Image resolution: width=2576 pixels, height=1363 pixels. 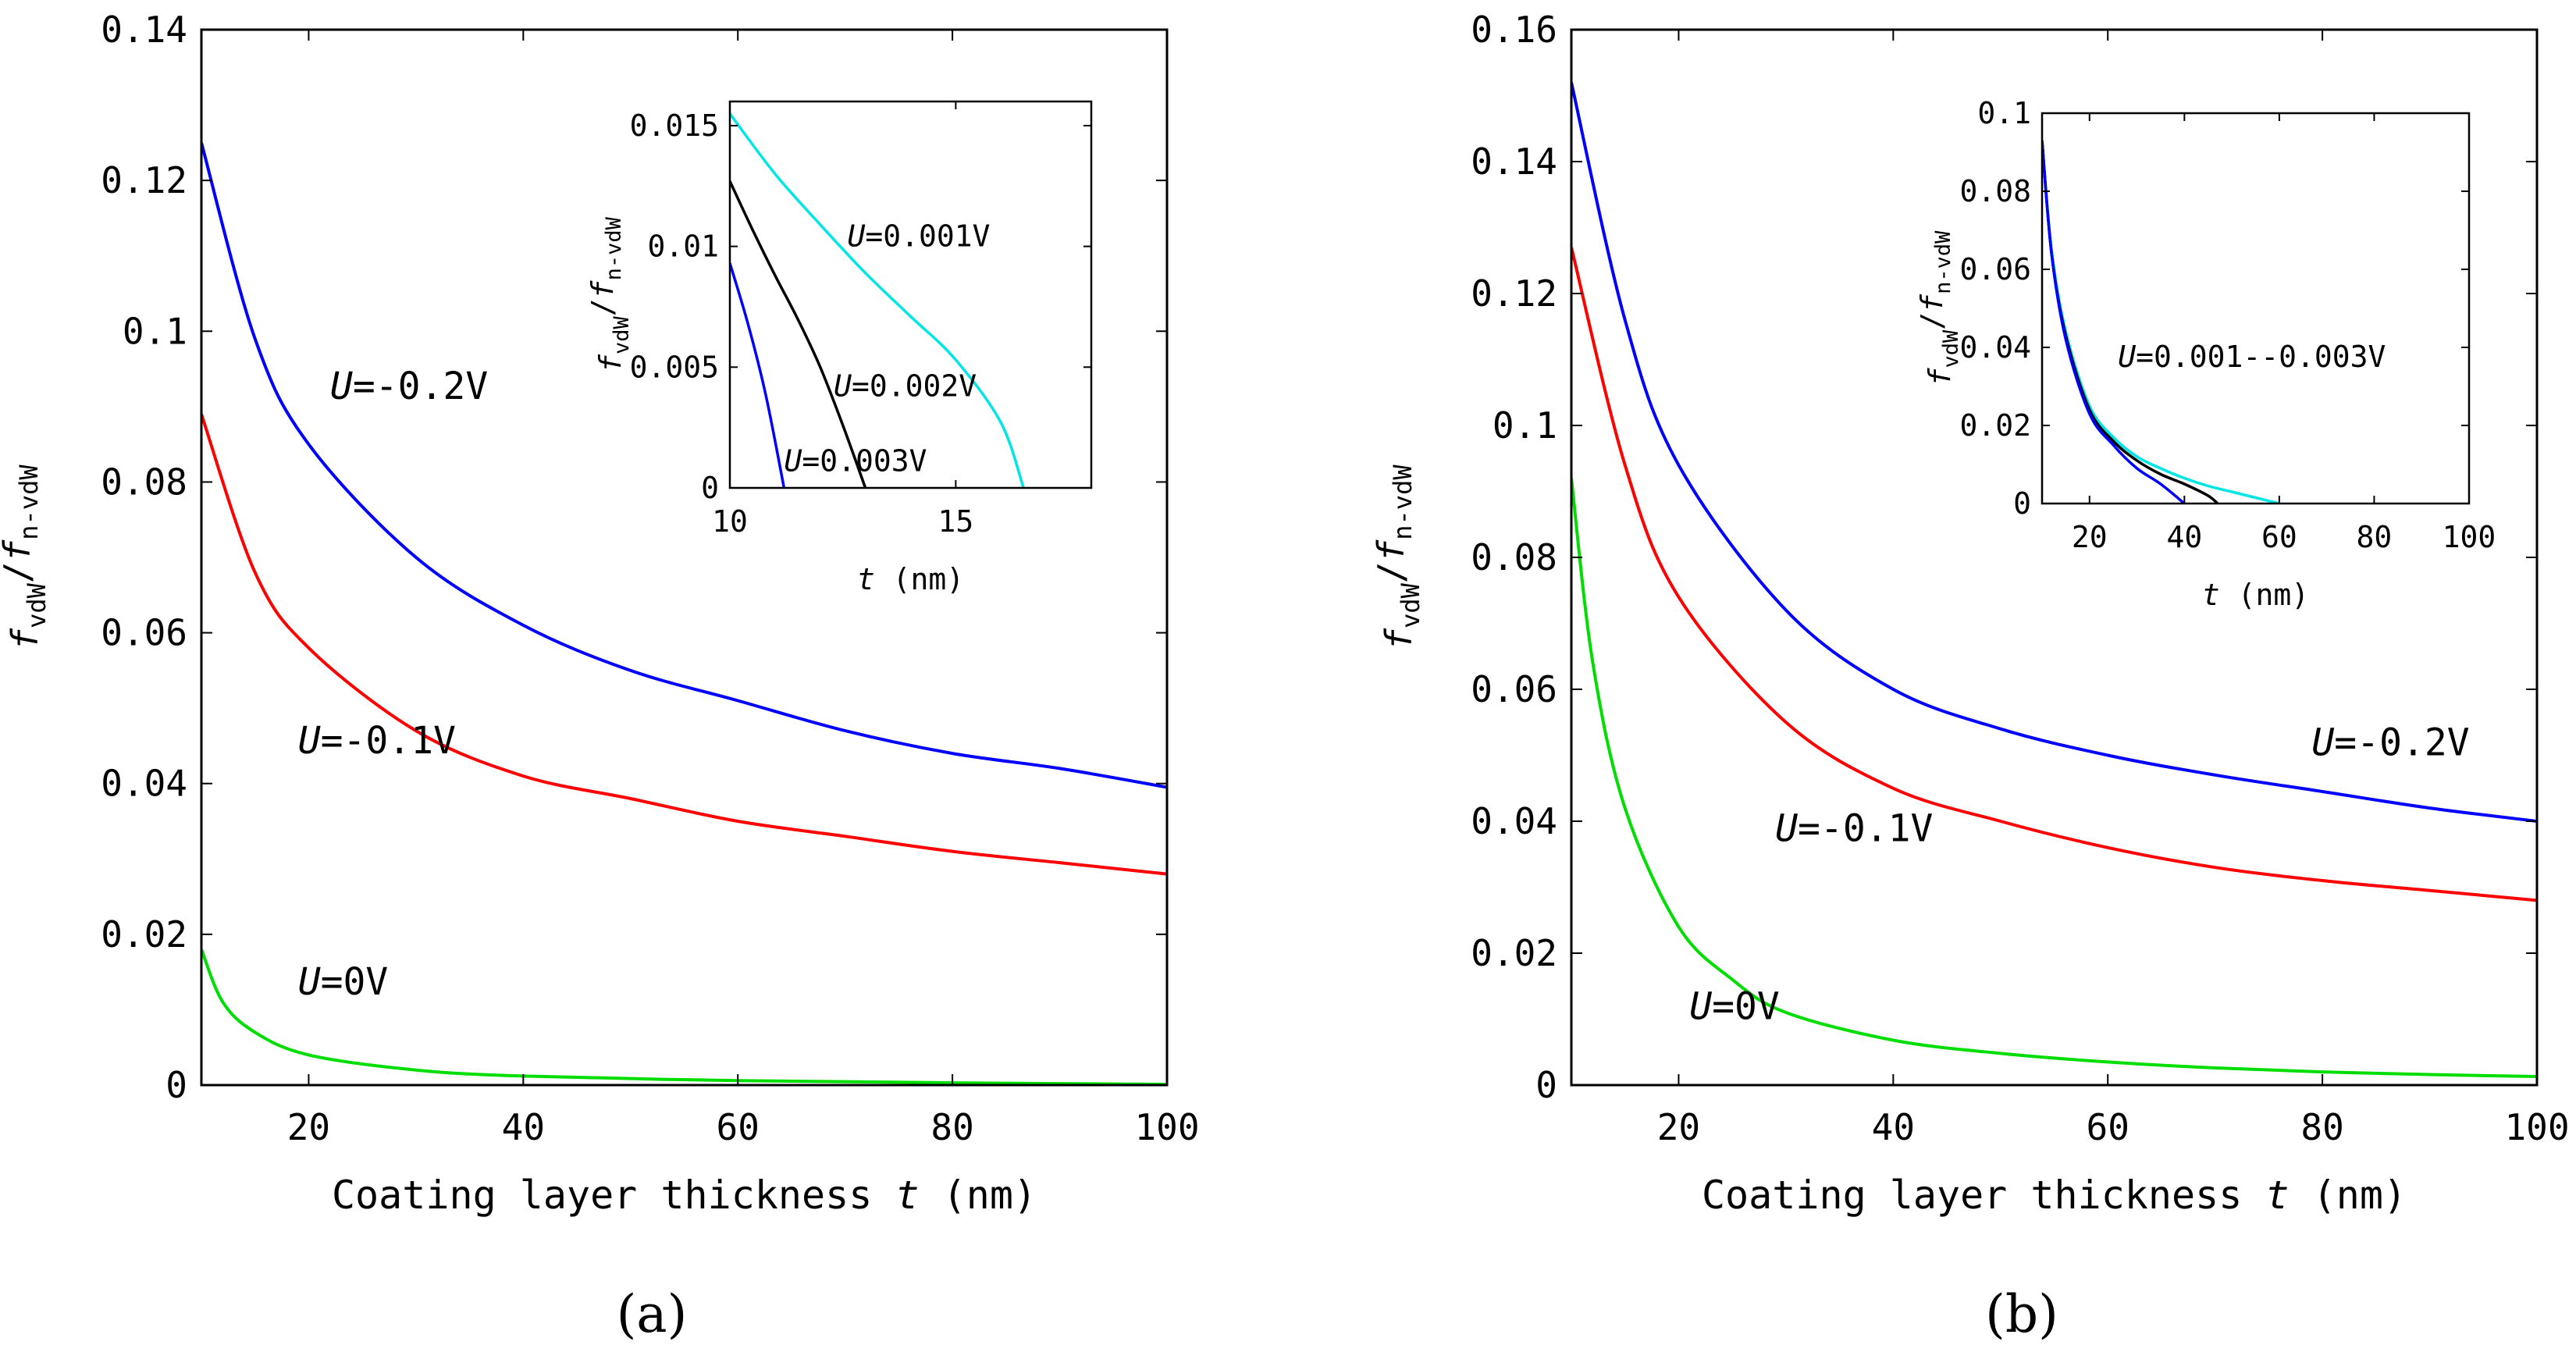 I want to click on inset-xtick-label: 10, so click(x=730, y=521).